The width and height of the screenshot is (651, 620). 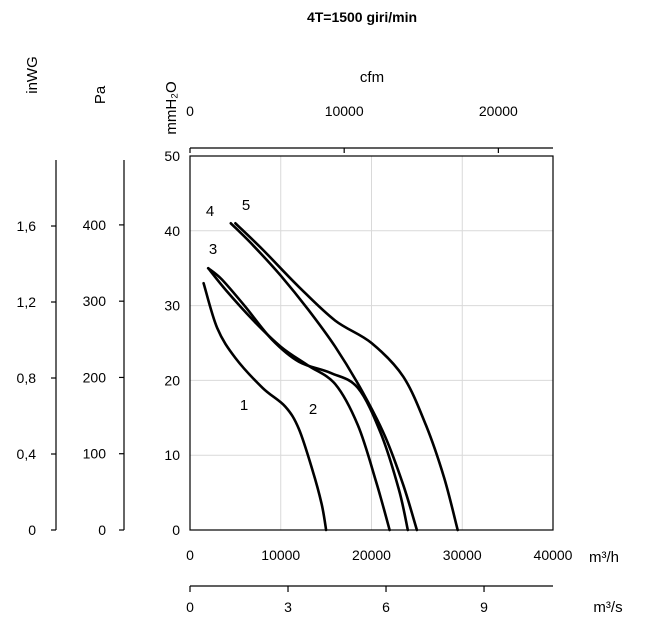 I want to click on inwg-tick-label: 1,6, so click(x=27, y=226).